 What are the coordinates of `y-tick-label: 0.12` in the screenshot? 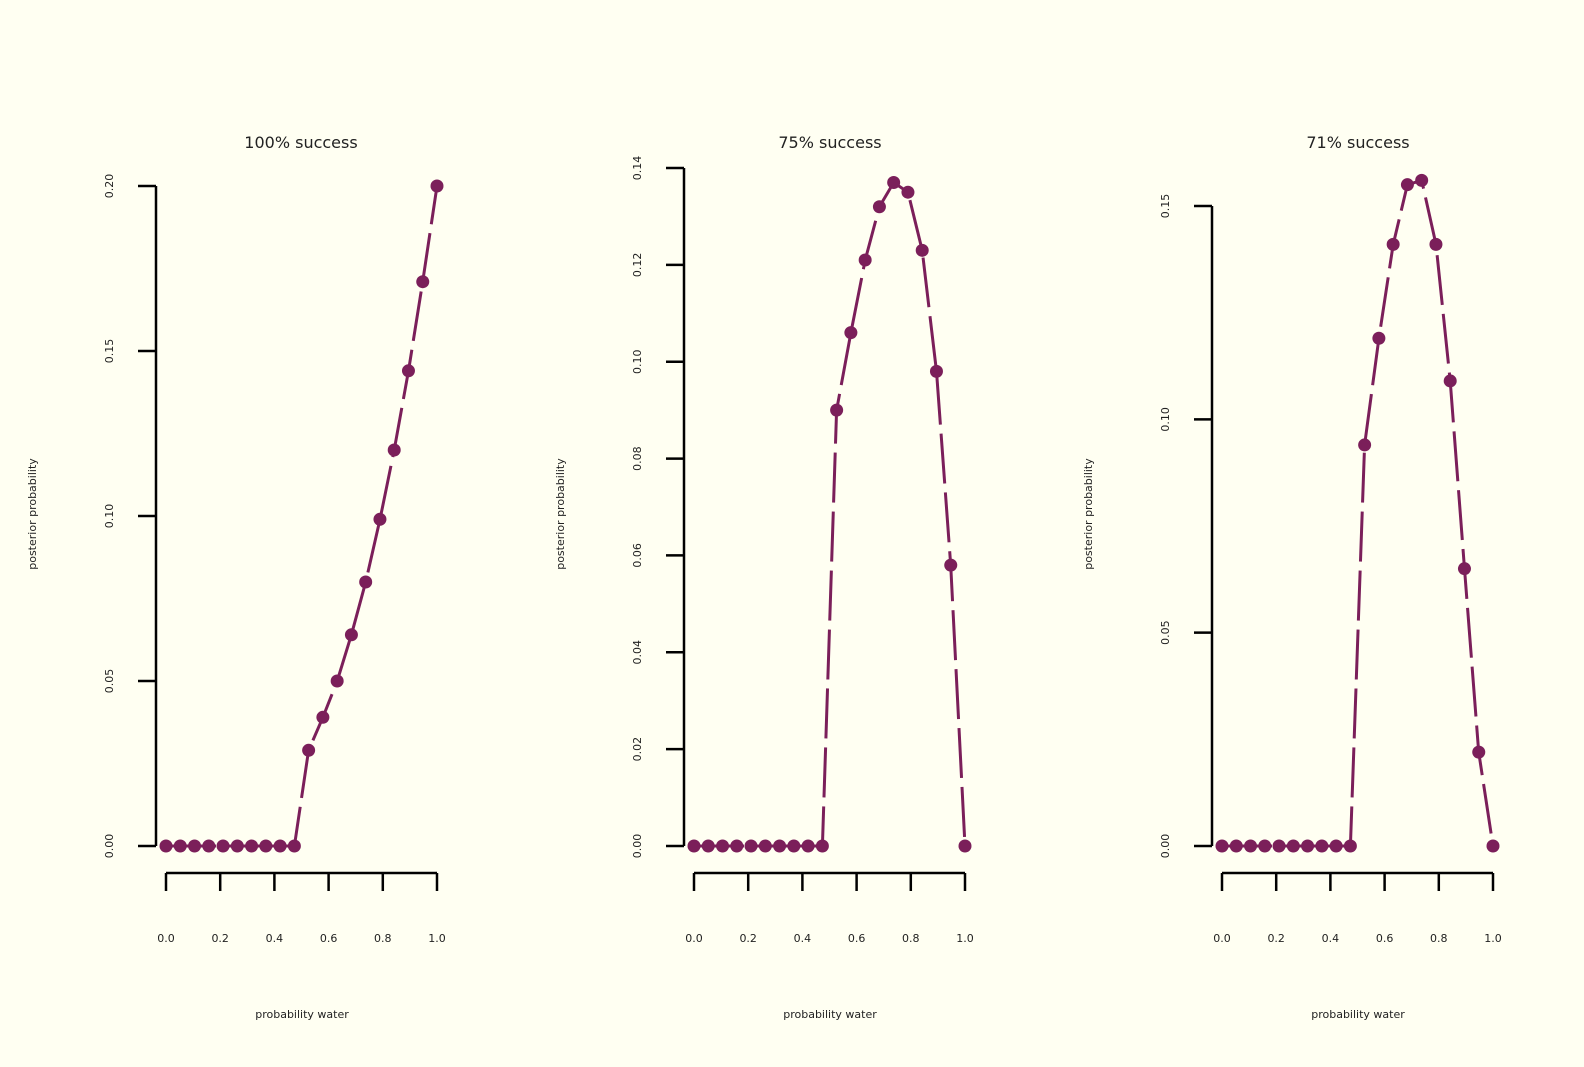 It's located at (637, 265).